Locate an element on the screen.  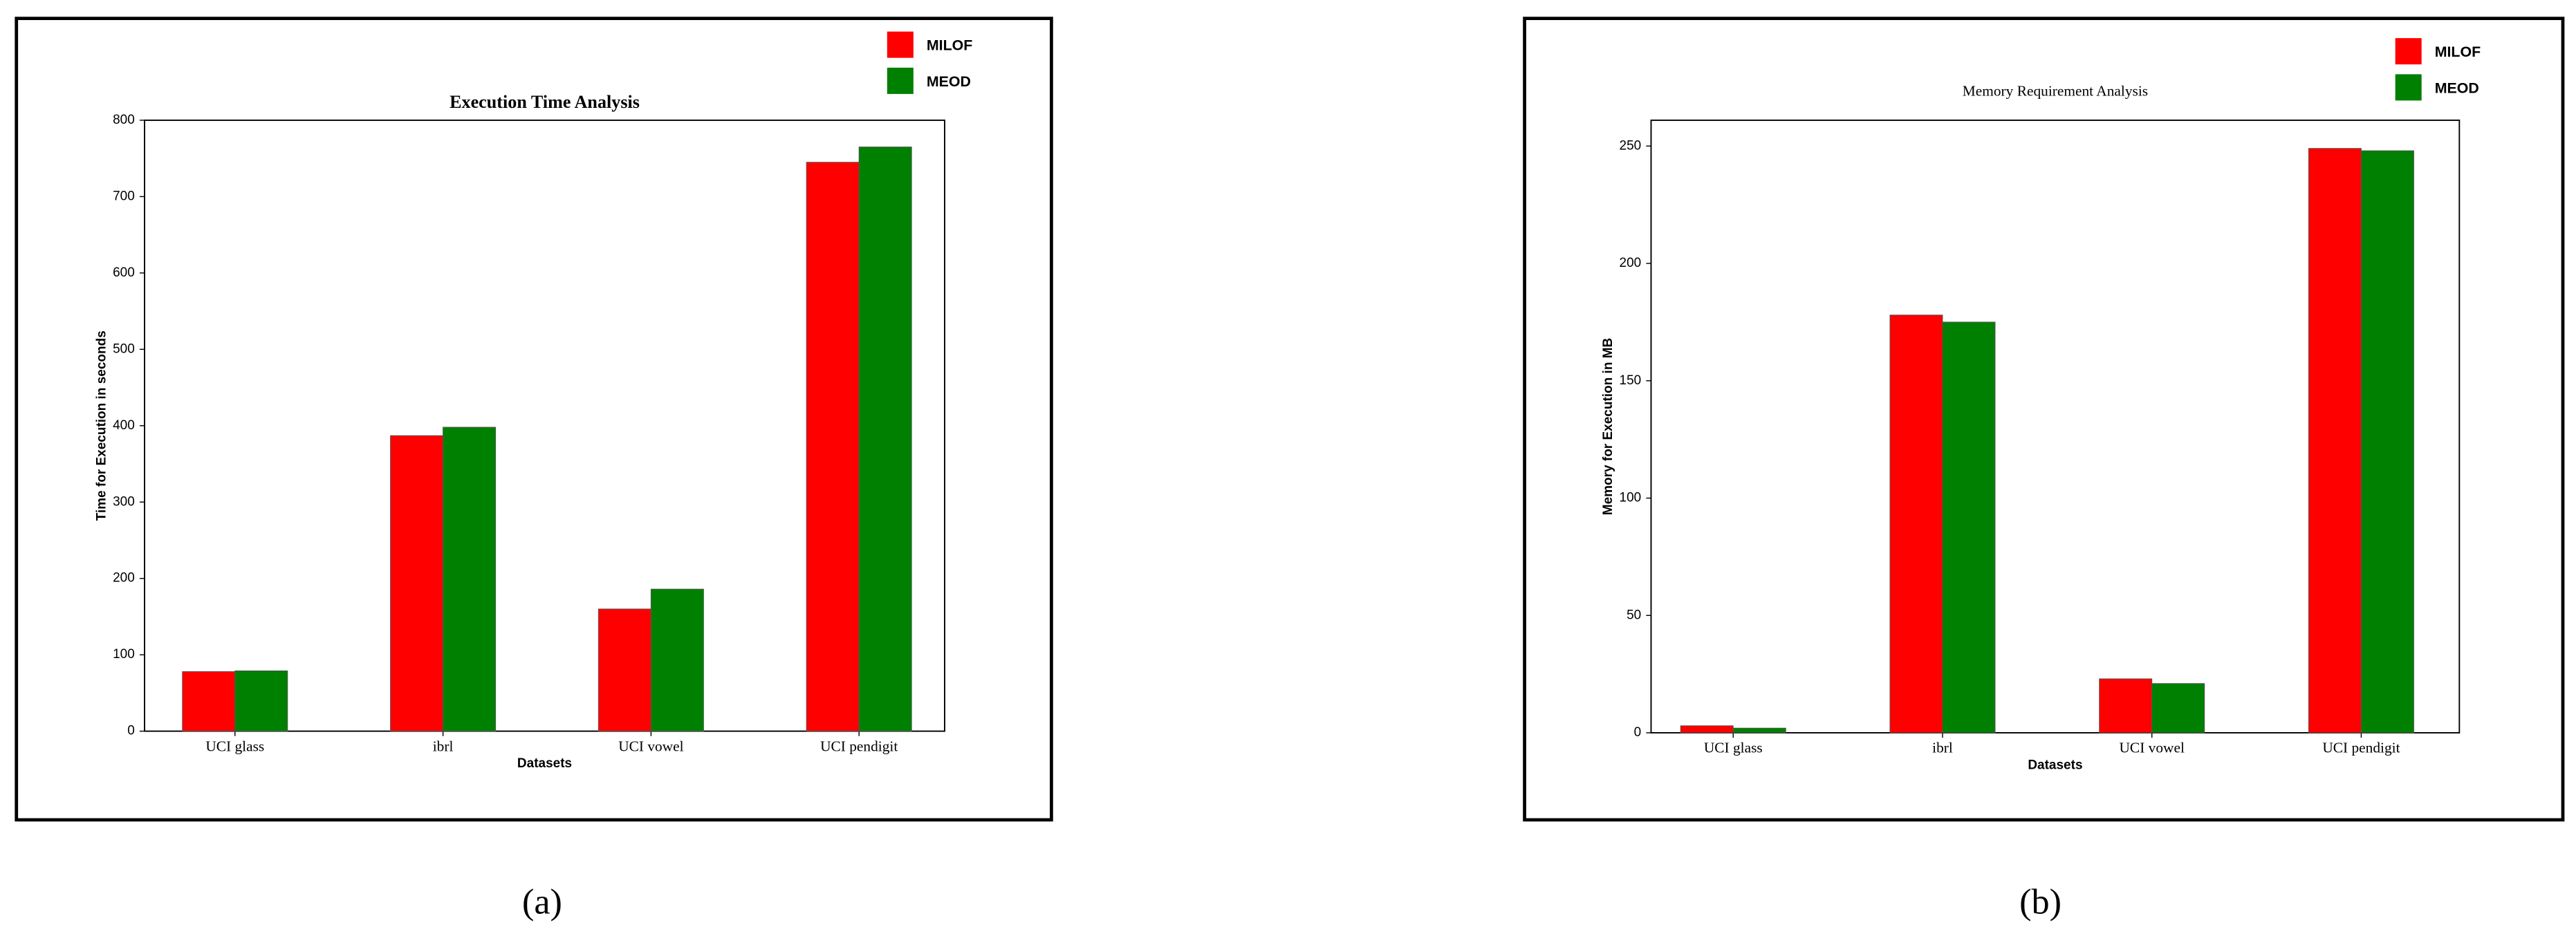
y-tick-label: 700 is located at coordinates (124, 196).